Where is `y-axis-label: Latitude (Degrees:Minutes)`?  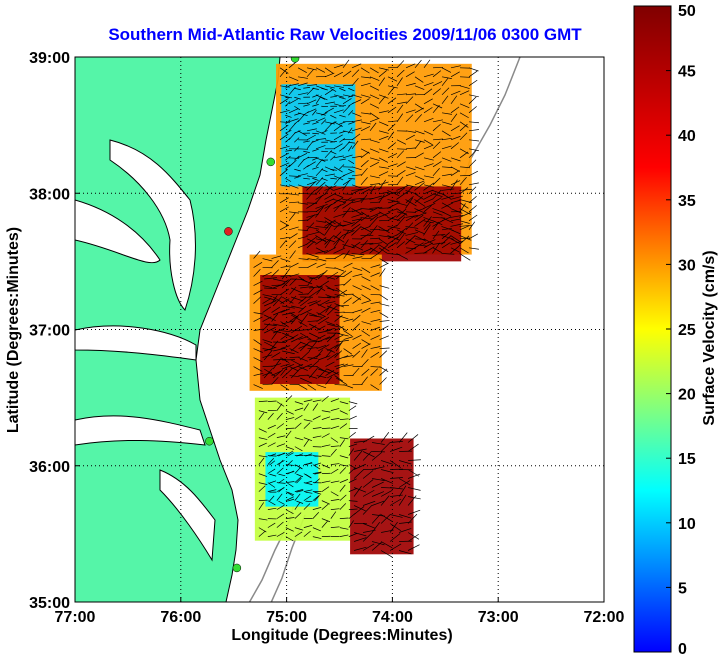
y-axis-label: Latitude (Degrees:Minutes) is located at coordinates (13, 330).